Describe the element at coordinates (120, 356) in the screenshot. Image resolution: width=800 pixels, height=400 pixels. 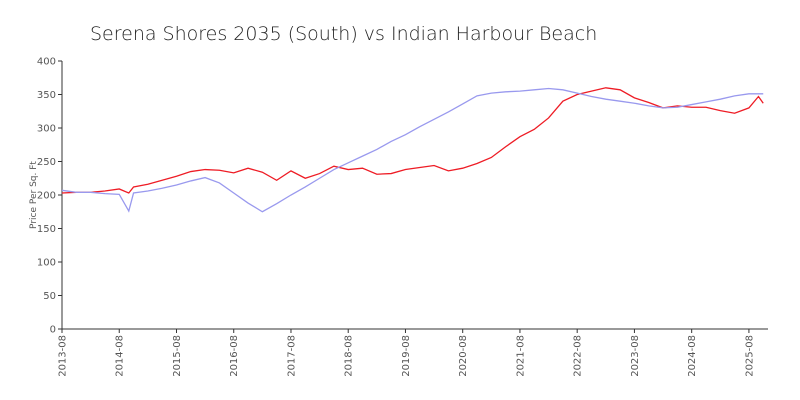
I see `x-tick-label: 2014-08` at that location.